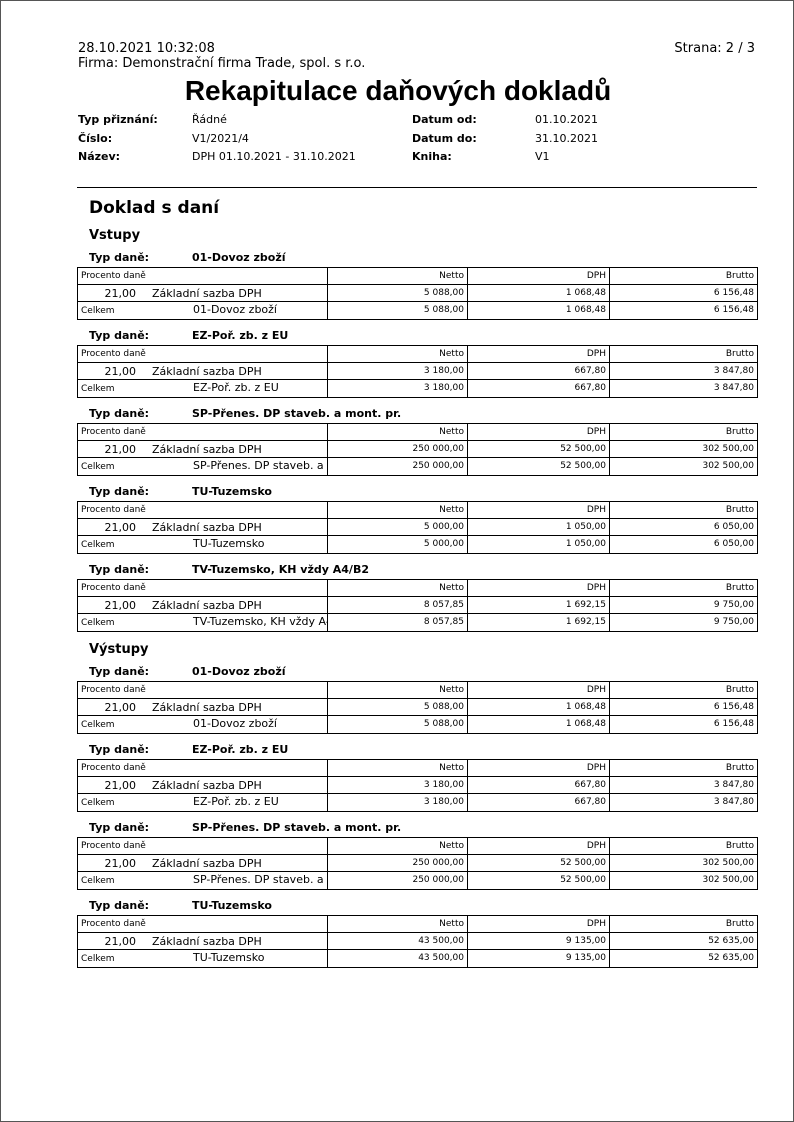 This screenshot has width=794, height=1122. I want to click on info-label: Datum od:, so click(444, 119).